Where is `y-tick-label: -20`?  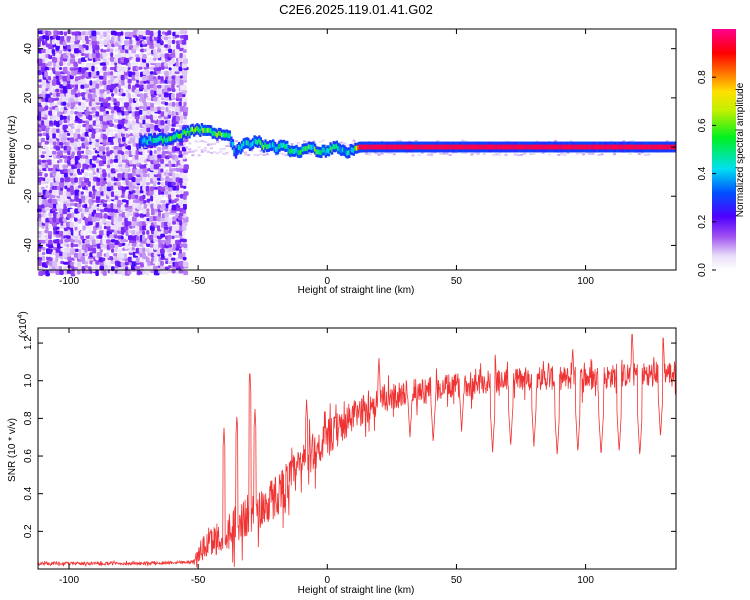
y-tick-label: -20 is located at coordinates (28, 196).